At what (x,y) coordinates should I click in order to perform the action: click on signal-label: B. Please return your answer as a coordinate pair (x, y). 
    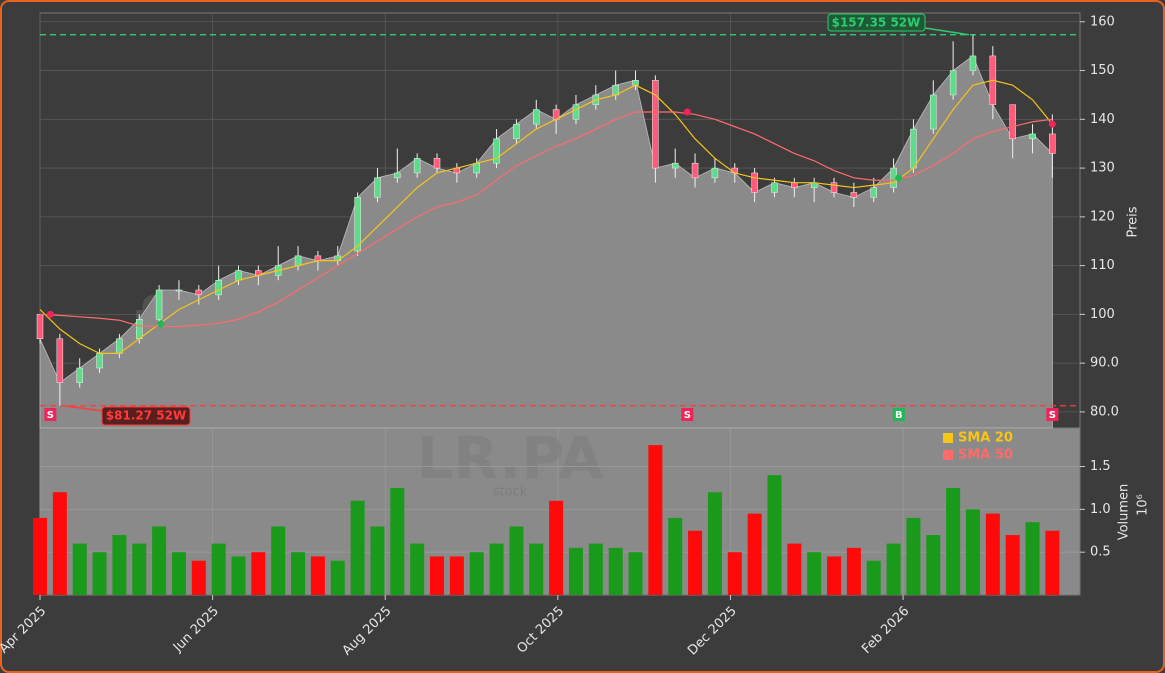
    Looking at the image, I should click on (899, 415).